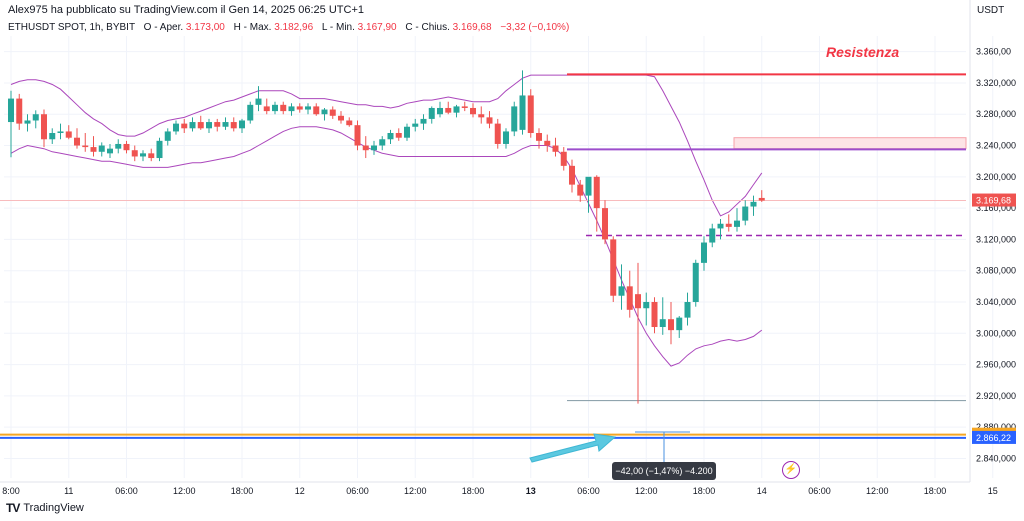 Image resolution: width=1024 pixels, height=521 pixels. What do you see at coordinates (13, 508) in the screenshot?
I see `tv-logo-icon: TV` at bounding box center [13, 508].